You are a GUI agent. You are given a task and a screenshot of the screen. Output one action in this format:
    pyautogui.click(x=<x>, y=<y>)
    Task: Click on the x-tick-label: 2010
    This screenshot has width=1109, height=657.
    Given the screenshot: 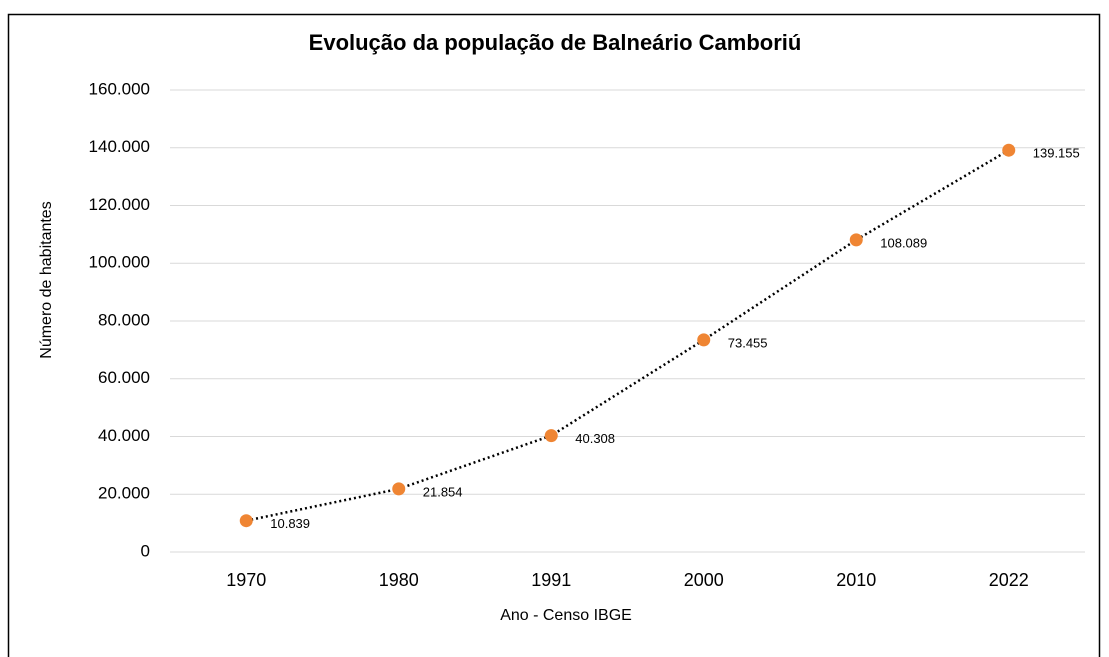 What is the action you would take?
    pyautogui.click(x=856, y=580)
    